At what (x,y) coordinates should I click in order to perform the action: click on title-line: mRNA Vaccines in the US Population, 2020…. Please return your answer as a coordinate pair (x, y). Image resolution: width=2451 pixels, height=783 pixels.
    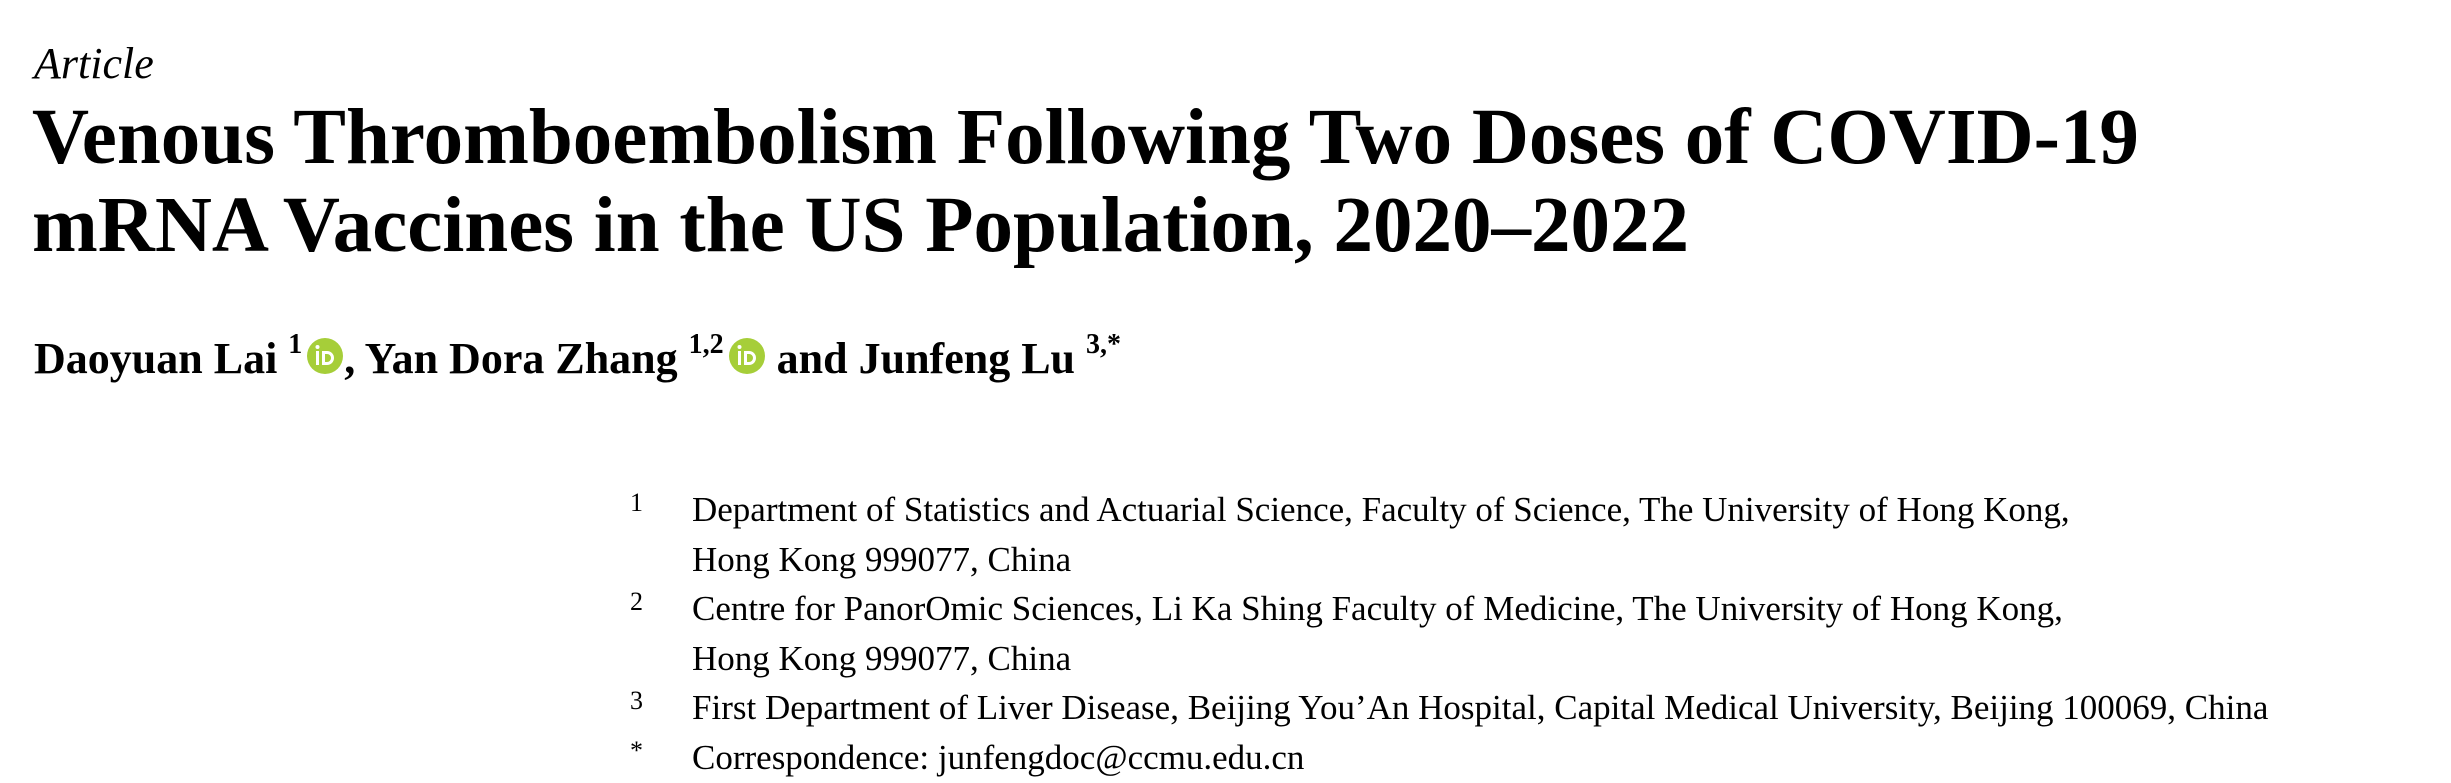
    Looking at the image, I should click on (860, 225).